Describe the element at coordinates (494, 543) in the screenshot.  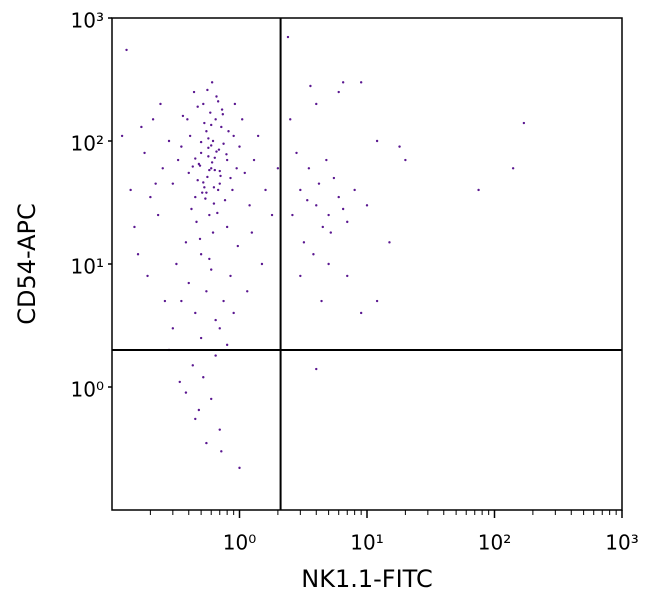
I see `x-tick-label: 10²` at that location.